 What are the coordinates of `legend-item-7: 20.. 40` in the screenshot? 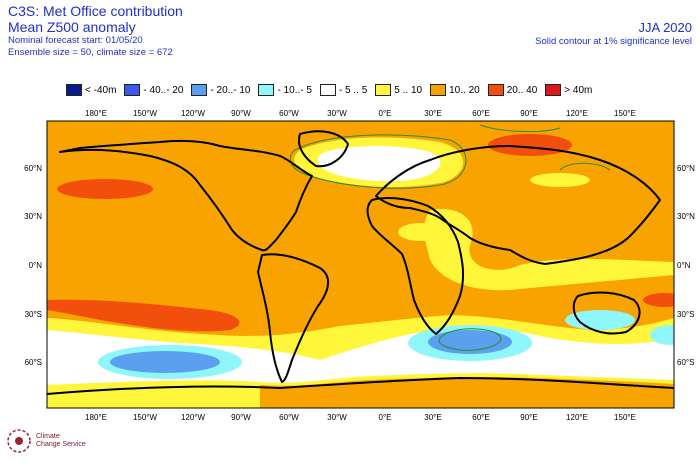 It's located at (512, 90).